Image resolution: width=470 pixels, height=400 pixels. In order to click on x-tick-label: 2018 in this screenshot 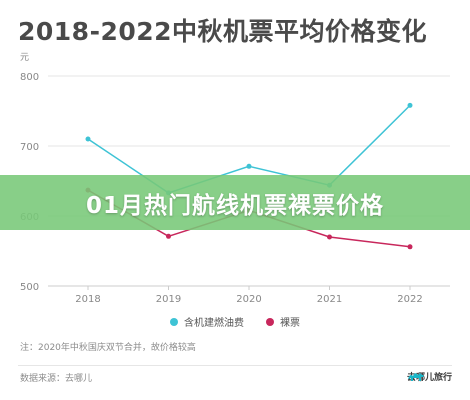, I will do `click(87, 299)`.